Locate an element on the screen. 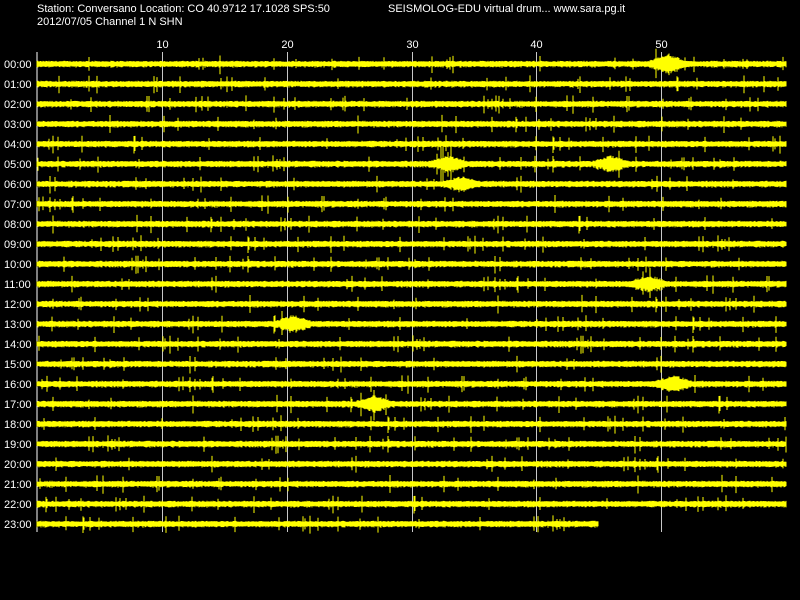 Image resolution: width=800 pixels, height=600 pixels. hour-label: 21:00 is located at coordinates (18, 485).